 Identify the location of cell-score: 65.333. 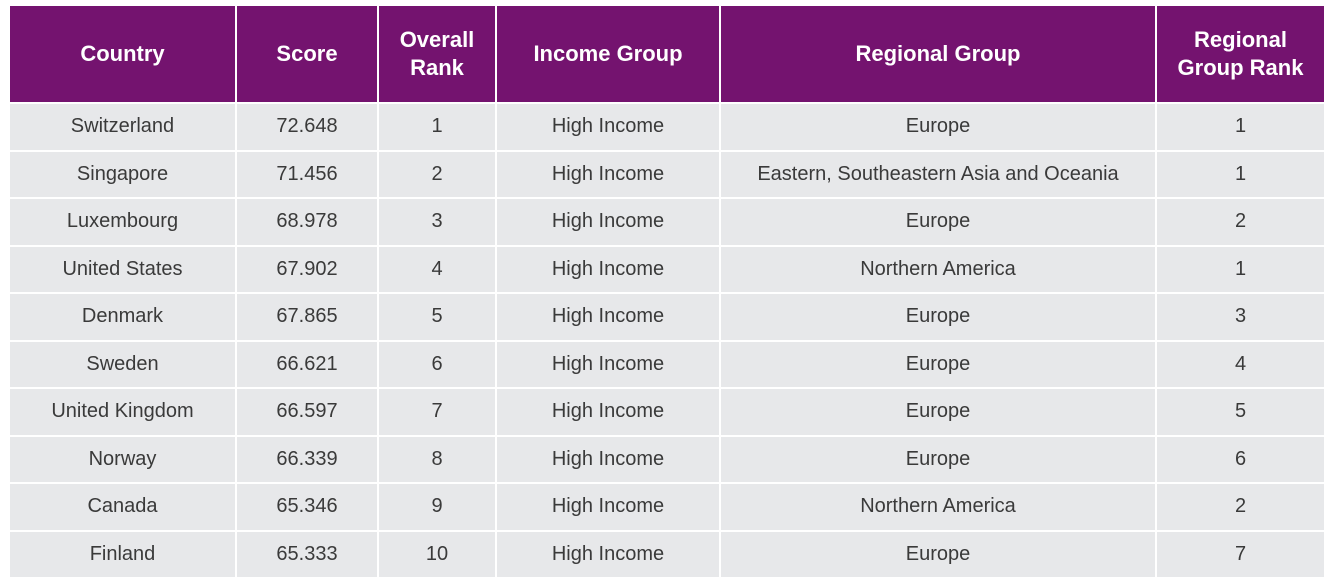
(306, 553).